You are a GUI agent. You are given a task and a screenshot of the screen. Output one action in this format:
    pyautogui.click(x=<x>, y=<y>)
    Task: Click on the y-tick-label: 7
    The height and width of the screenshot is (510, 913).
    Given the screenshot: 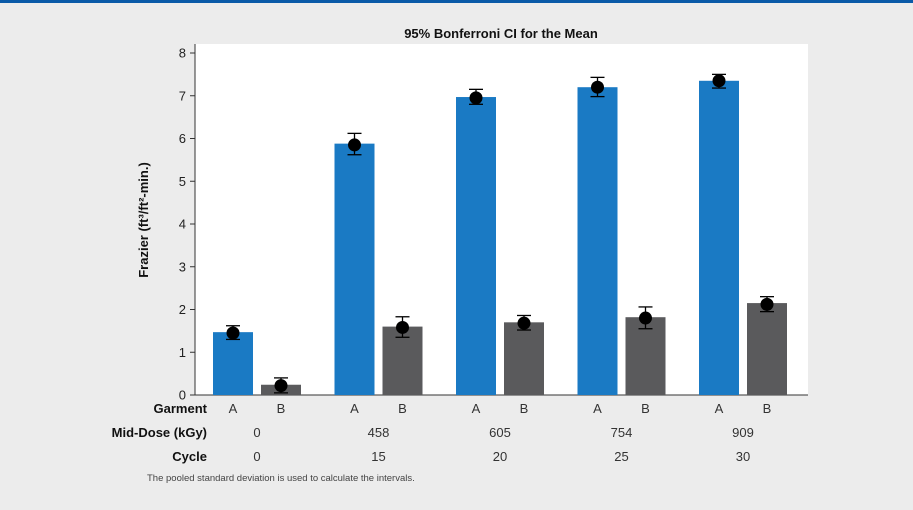 What is the action you would take?
    pyautogui.click(x=182, y=95)
    